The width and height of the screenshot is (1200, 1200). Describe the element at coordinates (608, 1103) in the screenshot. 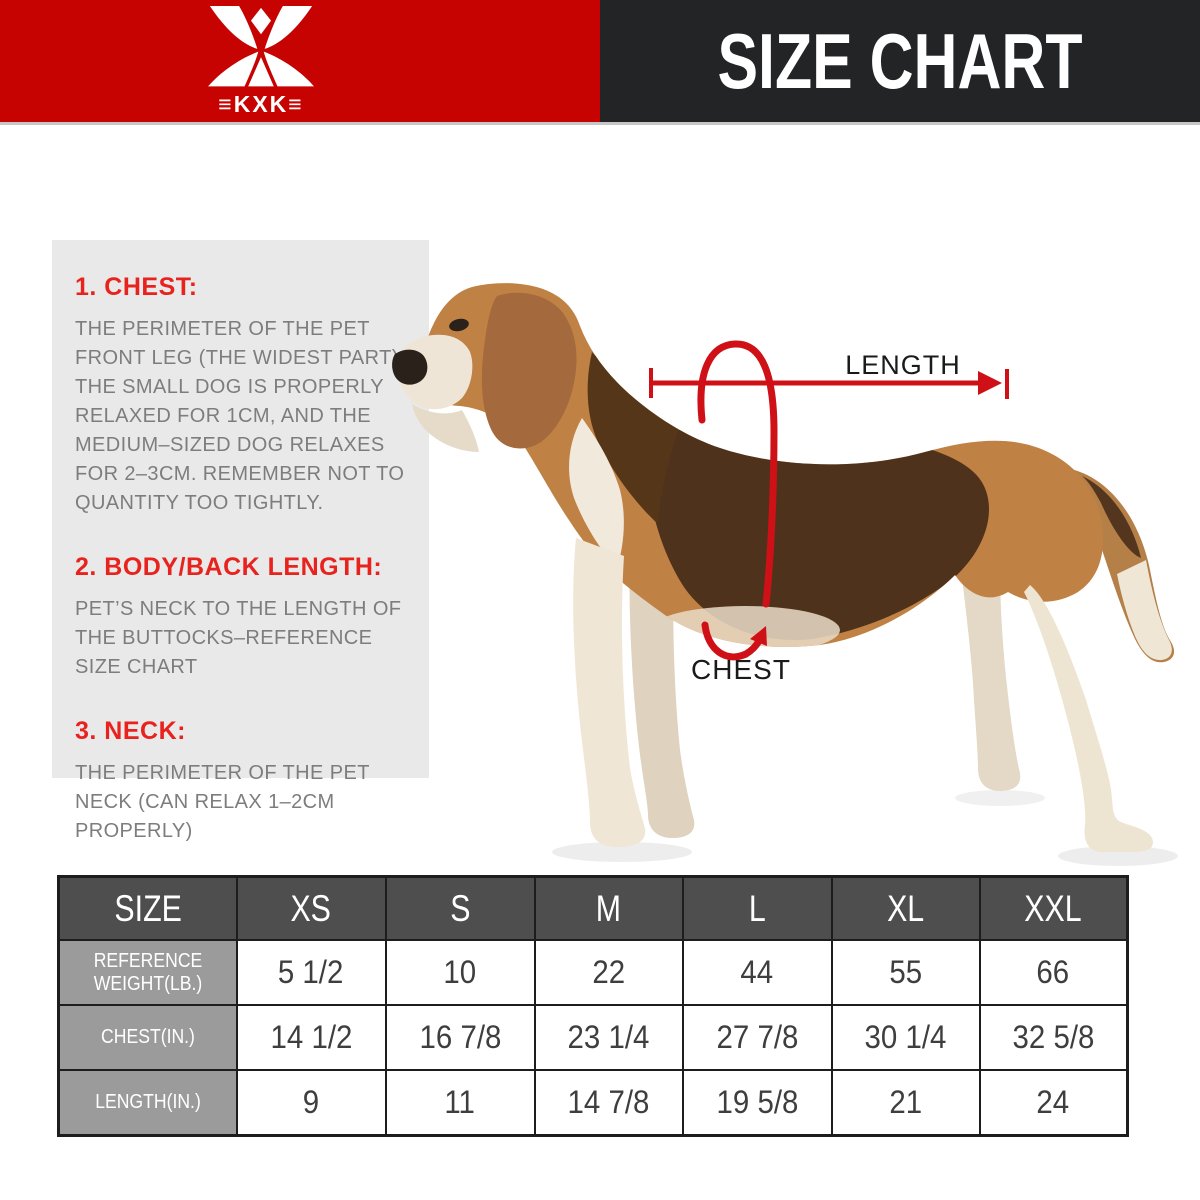

I see `size-value-cell: 14 7/8` at that location.